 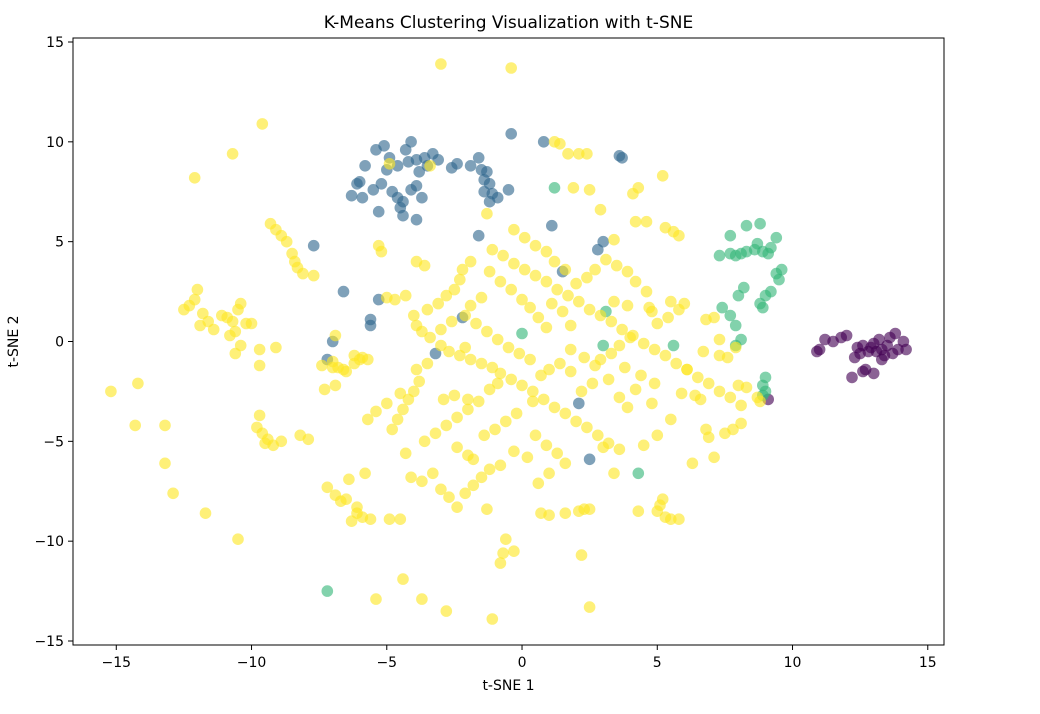 What do you see at coordinates (508, 686) in the screenshot?
I see `x-axis-label: t-SNE 1` at bounding box center [508, 686].